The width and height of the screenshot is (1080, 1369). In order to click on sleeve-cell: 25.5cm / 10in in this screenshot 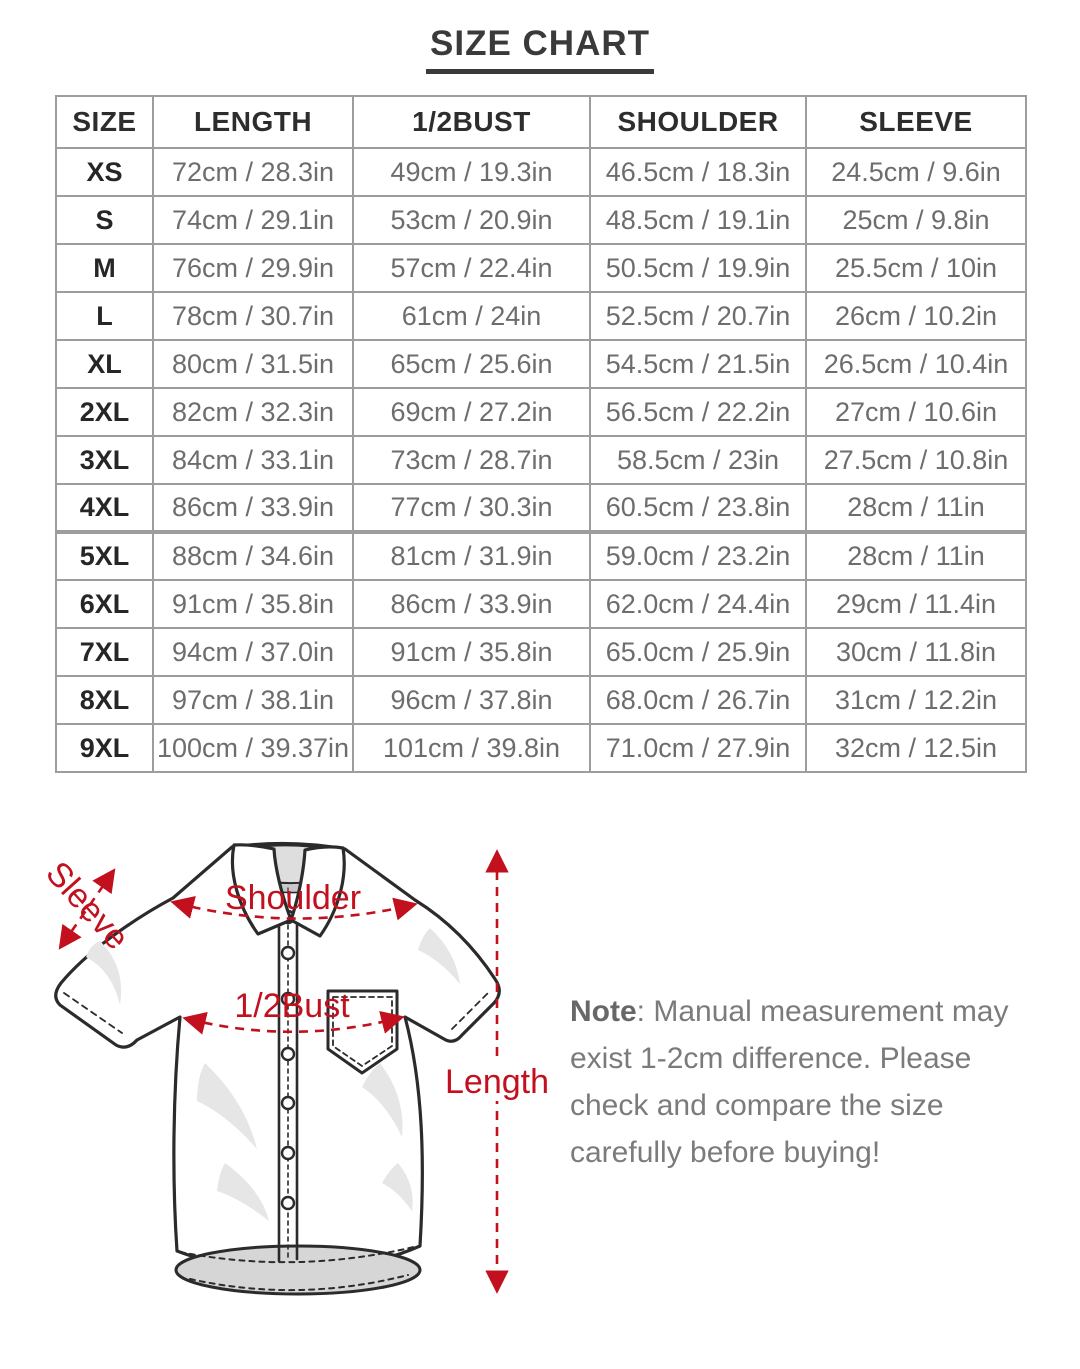, I will do `click(916, 268)`.